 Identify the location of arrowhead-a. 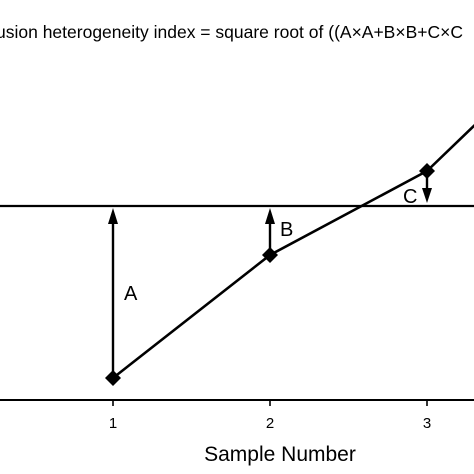
(113, 216).